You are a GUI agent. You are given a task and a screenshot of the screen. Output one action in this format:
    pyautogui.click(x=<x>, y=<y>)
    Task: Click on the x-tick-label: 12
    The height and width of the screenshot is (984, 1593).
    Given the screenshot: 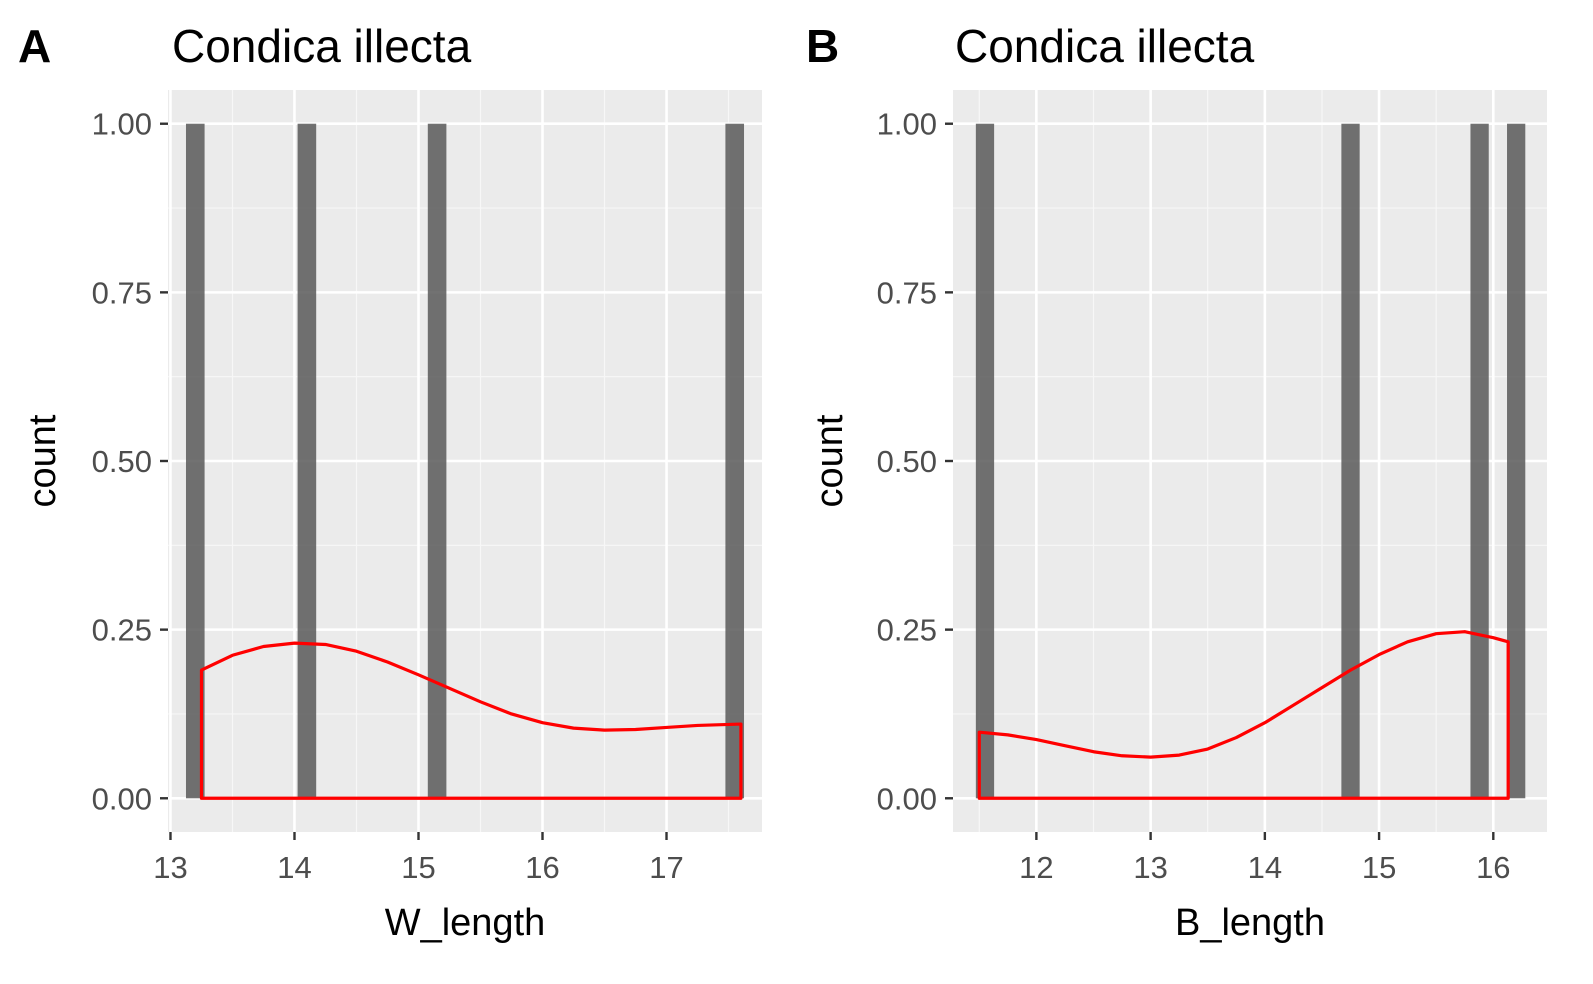 What is the action you would take?
    pyautogui.click(x=1036, y=867)
    